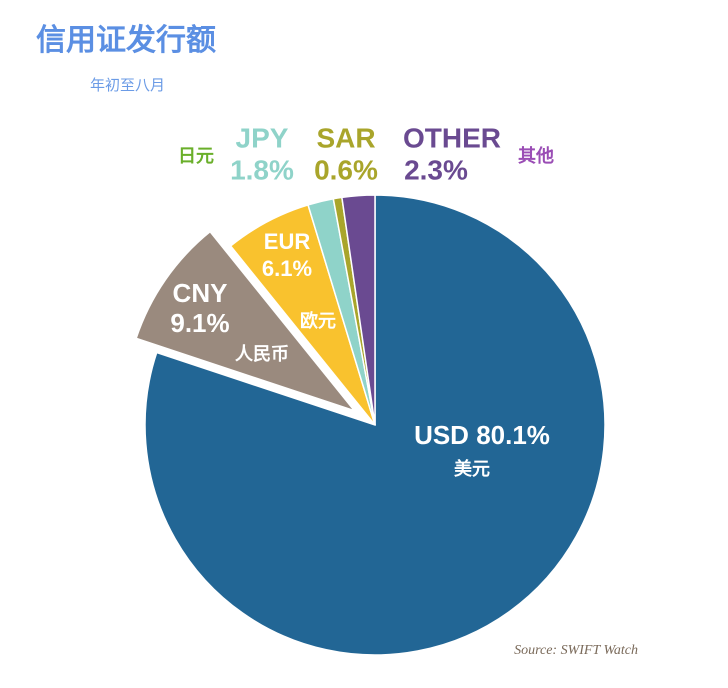 The width and height of the screenshot is (728, 688). I want to click on value-label: 1.8%, so click(262, 169).